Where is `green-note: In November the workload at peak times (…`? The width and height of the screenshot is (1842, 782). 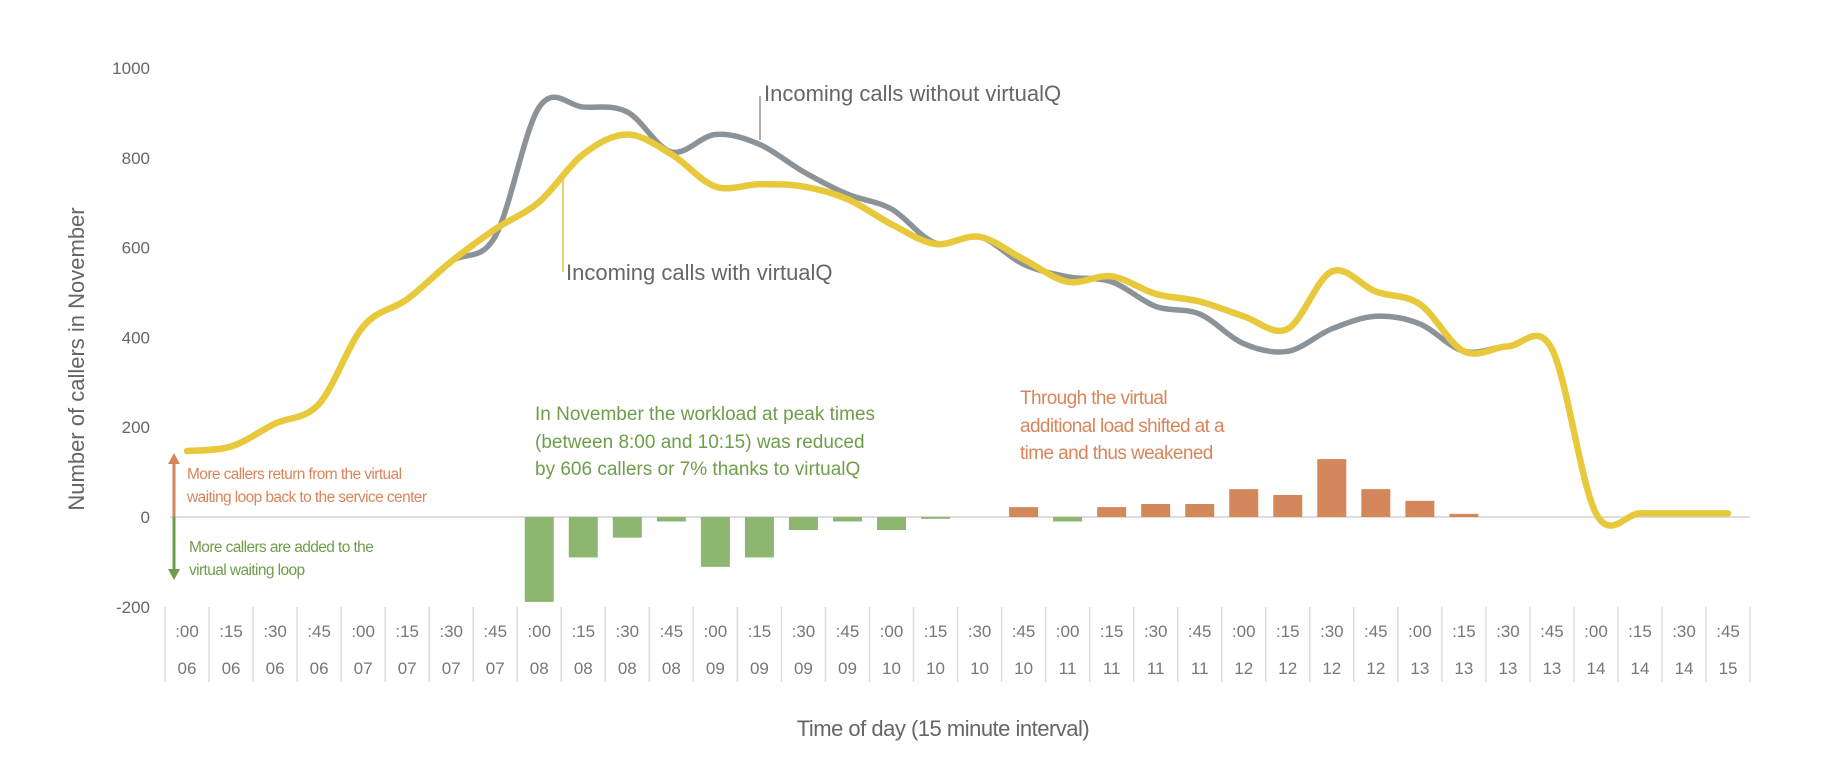
green-note: In November the workload at peak times (… is located at coordinates (705, 442).